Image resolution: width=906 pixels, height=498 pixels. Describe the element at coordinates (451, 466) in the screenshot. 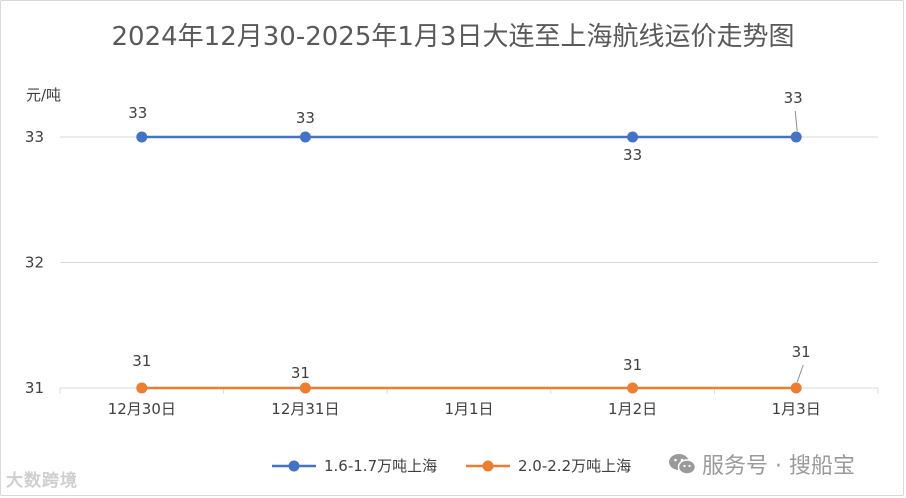

I see `legend: 1.6-1.7万吨上海 2.0-2.2万吨上海` at that location.